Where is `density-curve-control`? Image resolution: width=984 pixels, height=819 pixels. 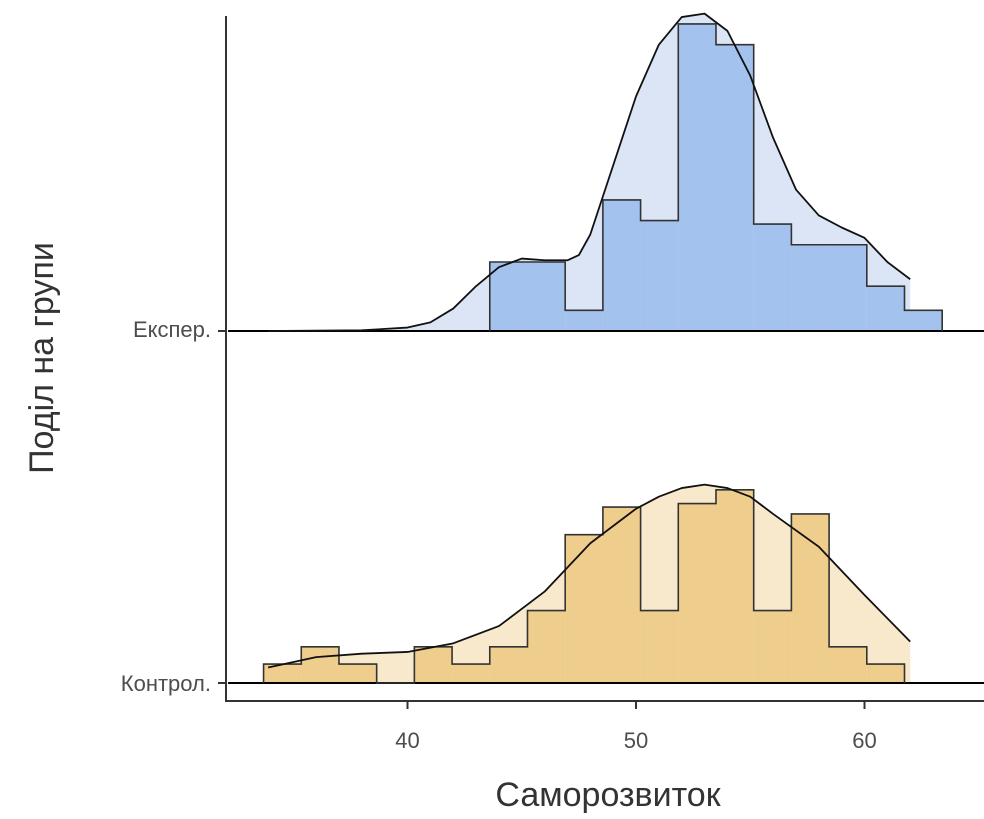 density-curve-control is located at coordinates (589, 576).